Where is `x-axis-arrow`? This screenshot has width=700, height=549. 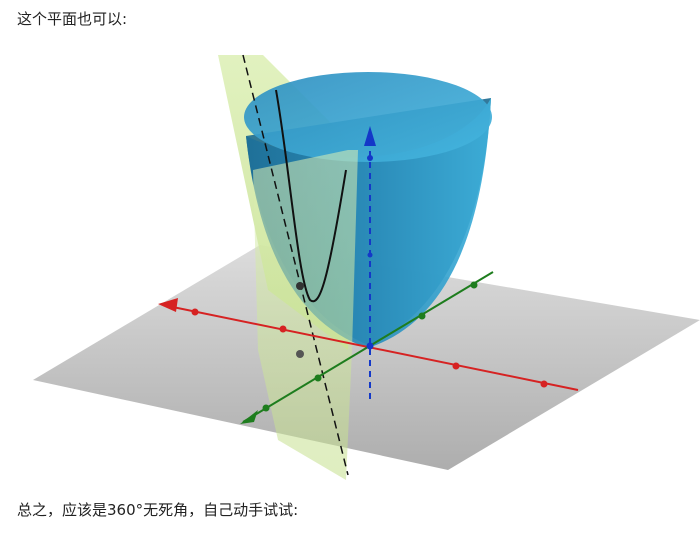 x-axis-arrow is located at coordinates (168, 305).